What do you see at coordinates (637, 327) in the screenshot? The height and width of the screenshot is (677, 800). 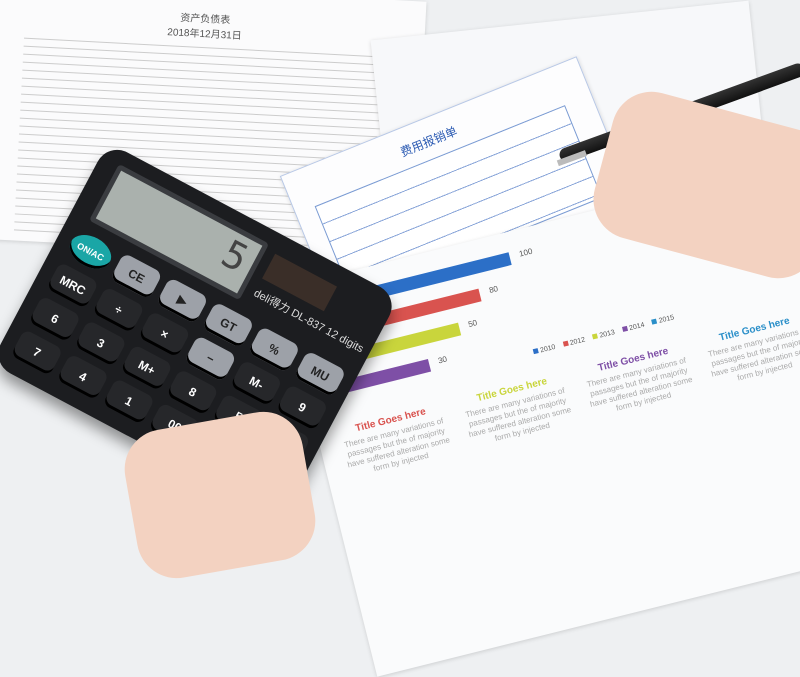 I see `legend-label: 2014` at bounding box center [637, 327].